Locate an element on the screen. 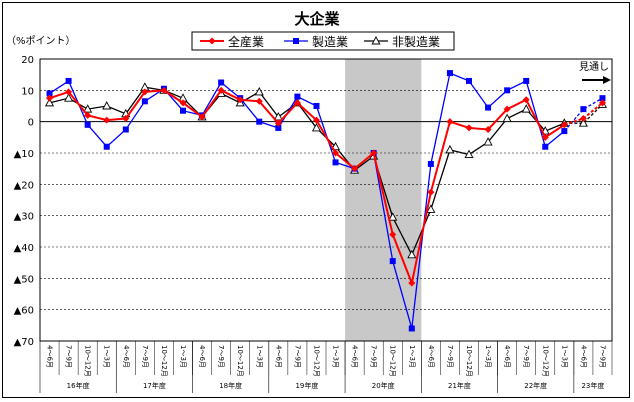 This screenshot has width=634, height=402. fiscal-year-label: 21年度 is located at coordinates (459, 385).